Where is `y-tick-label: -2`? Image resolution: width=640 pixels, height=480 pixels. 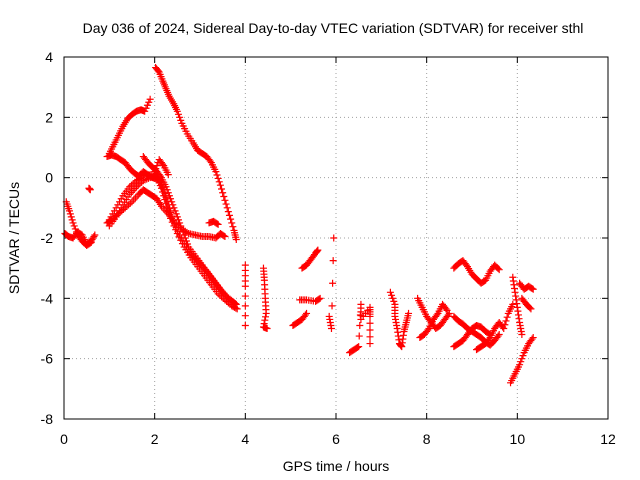 y-tick-label: -2 is located at coordinates (47, 238).